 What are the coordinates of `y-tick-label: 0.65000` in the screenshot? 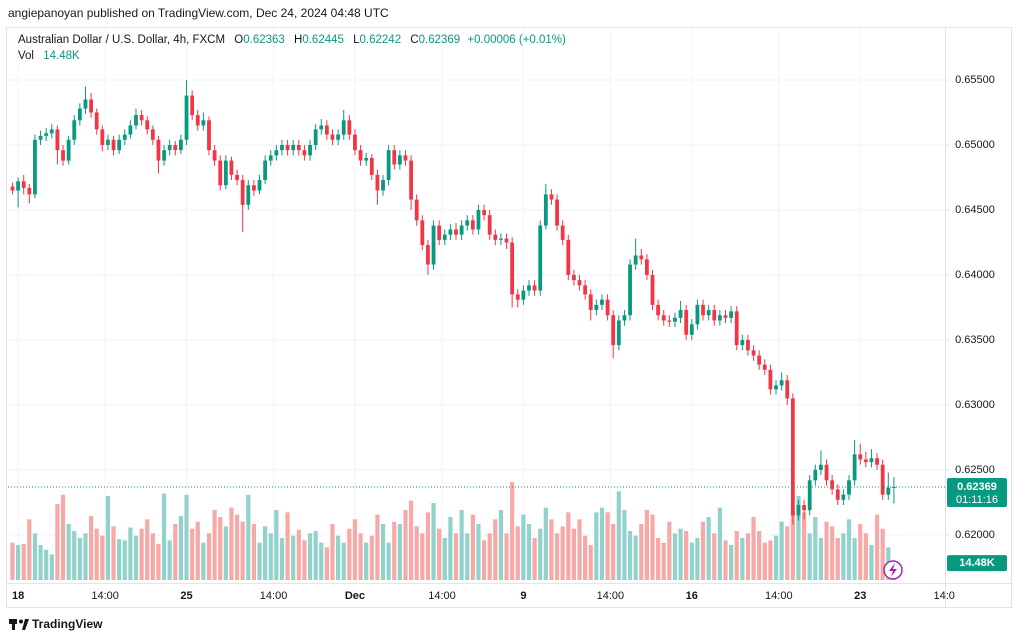 It's located at (975, 145).